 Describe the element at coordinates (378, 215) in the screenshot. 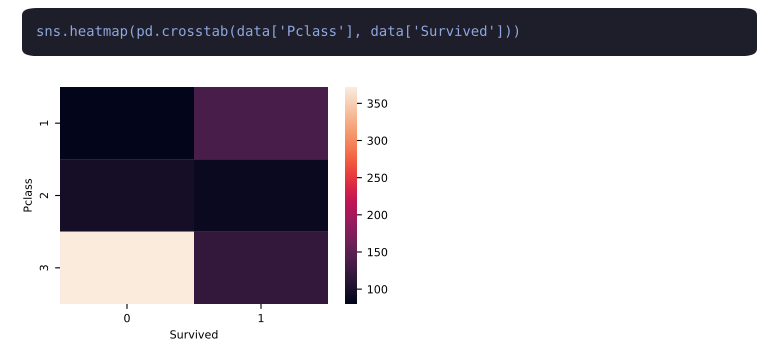

I see `color-bar-label: 200` at that location.